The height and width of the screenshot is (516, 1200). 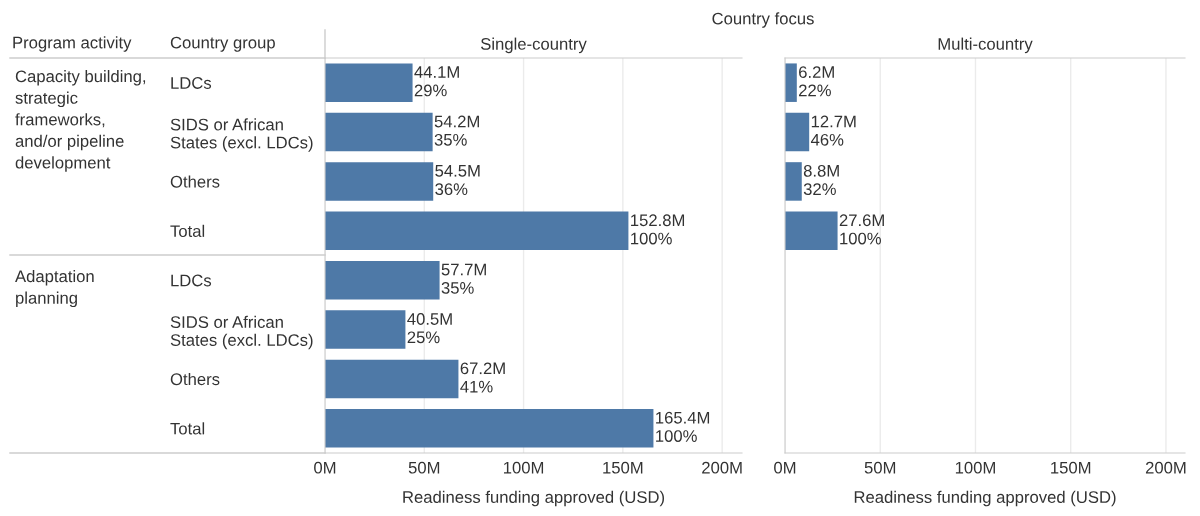 I want to click on data-label: 40.5M, so click(x=429, y=319).